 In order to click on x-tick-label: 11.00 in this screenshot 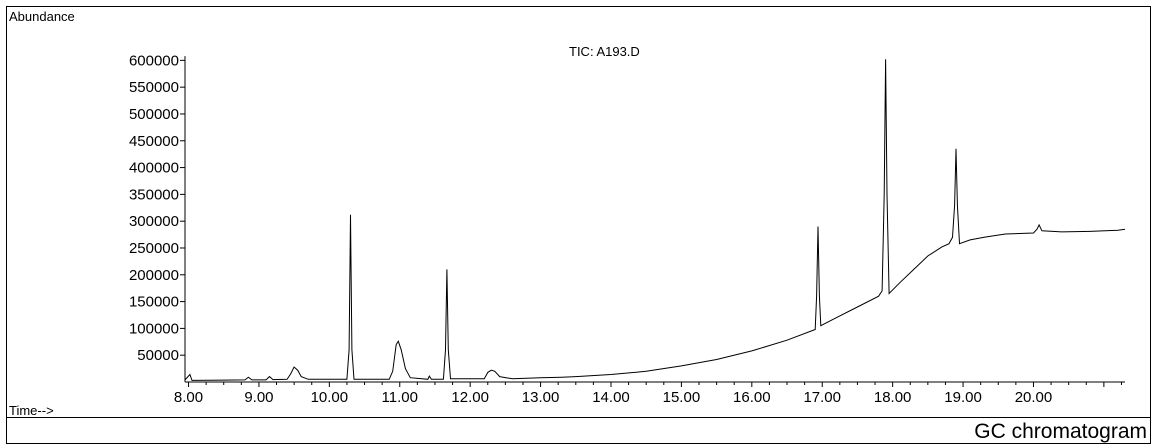, I will do `click(400, 397)`.